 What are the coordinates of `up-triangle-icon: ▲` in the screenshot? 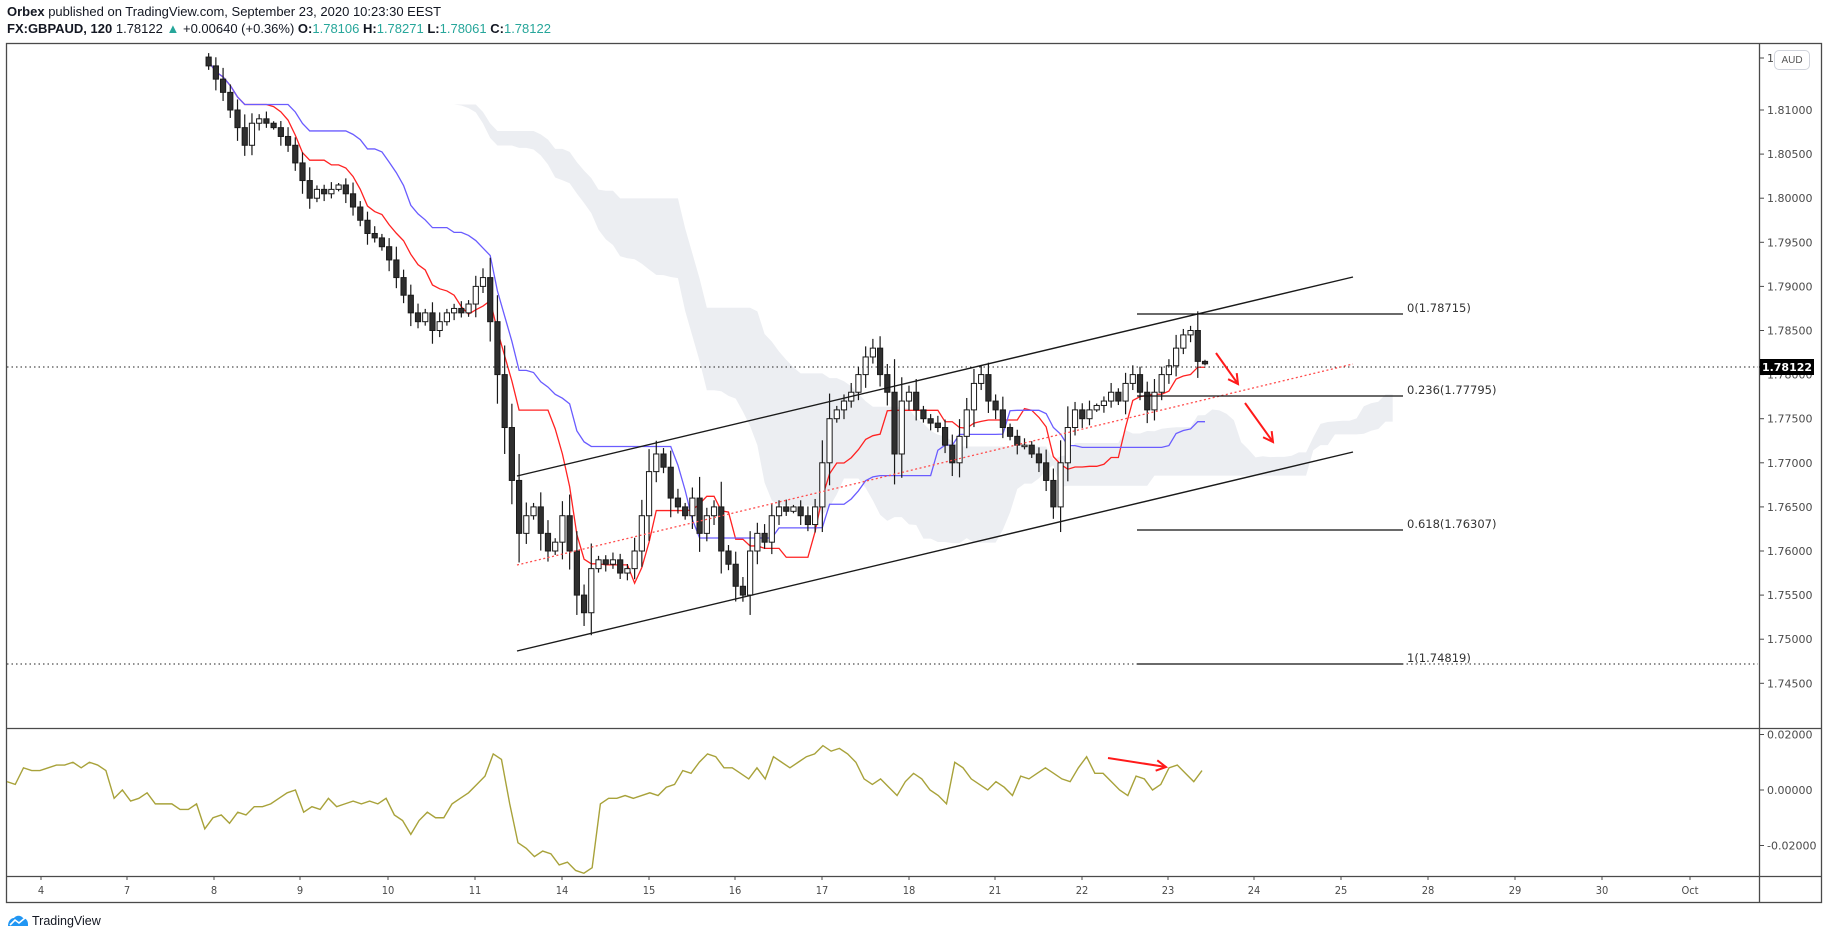 It's located at (173, 28).